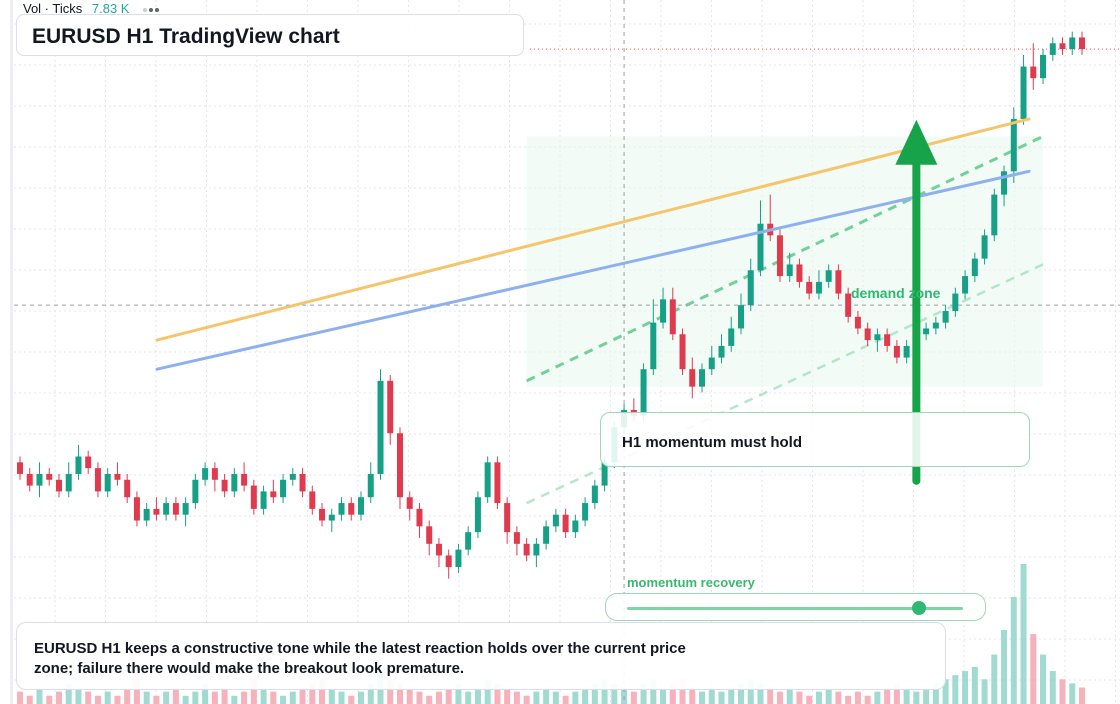  What do you see at coordinates (186, 36) in the screenshot?
I see `chart-title: EURUSD H1 TradingView chart` at bounding box center [186, 36].